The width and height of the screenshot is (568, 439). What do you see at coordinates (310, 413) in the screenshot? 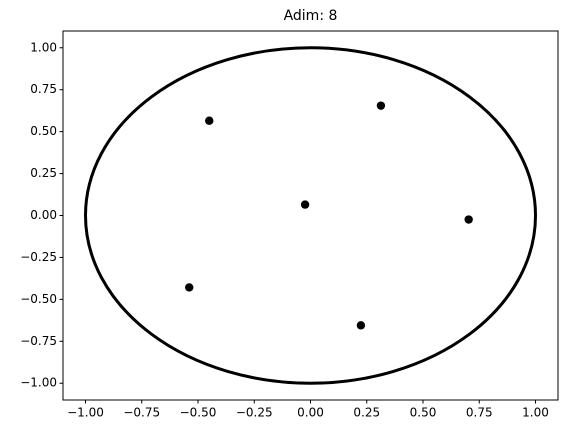
I see `x-tick-label: 0.00` at bounding box center [310, 413].